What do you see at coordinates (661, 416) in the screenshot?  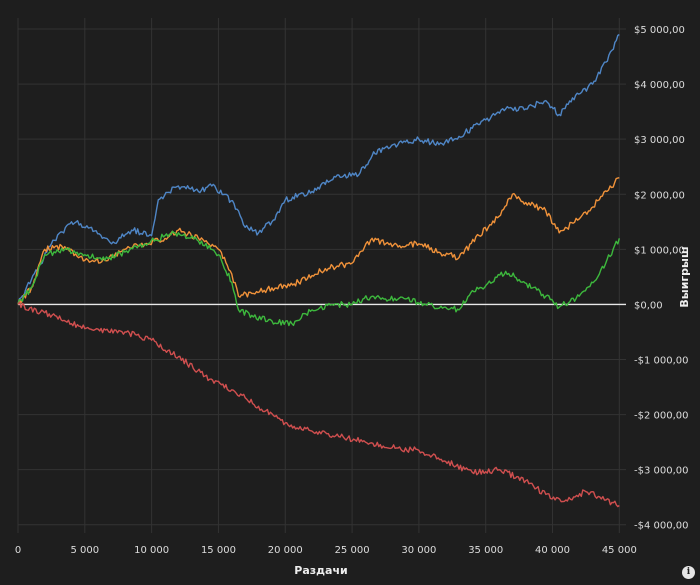 I see `y-tick-label: -$2 000,00` at bounding box center [661, 416].